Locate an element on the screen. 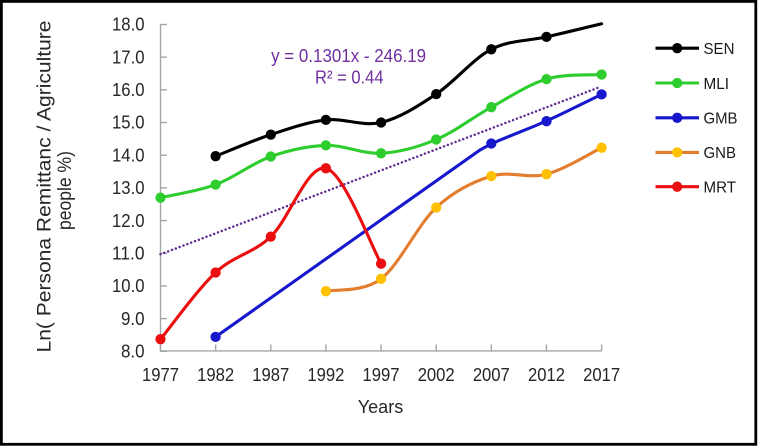  svg-text: 13.0 is located at coordinates (128, 188).